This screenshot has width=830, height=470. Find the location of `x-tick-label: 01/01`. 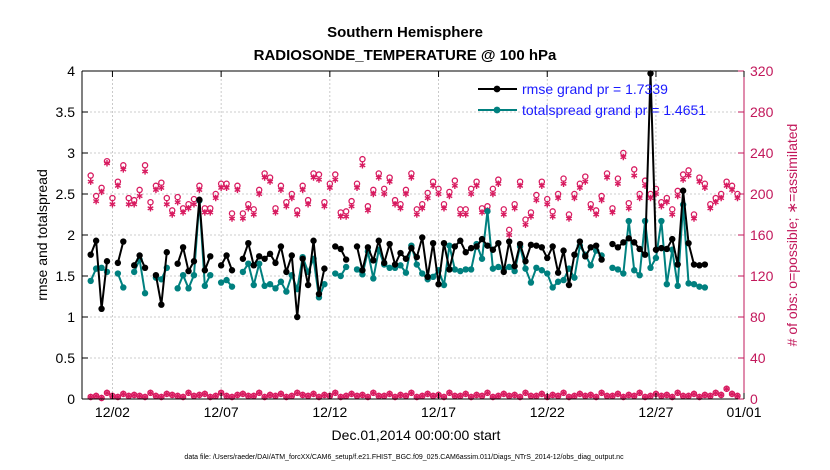

x-tick-label: 01/01 is located at coordinates (743, 412).